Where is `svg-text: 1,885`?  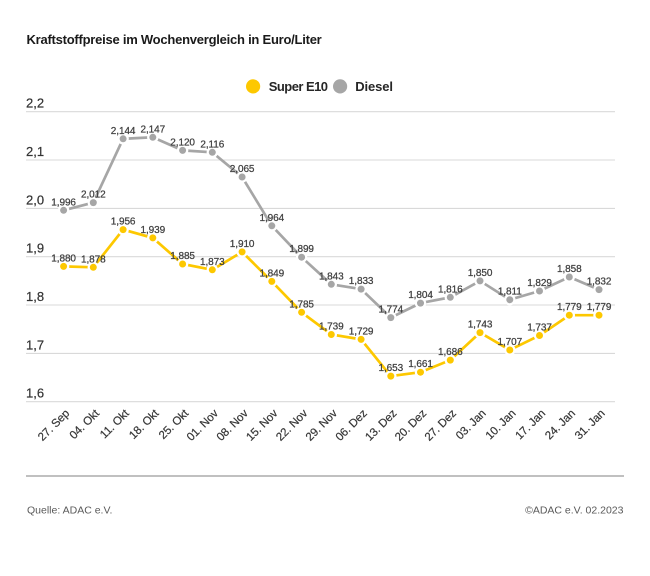
svg-text: 1,885 is located at coordinates (182, 256).